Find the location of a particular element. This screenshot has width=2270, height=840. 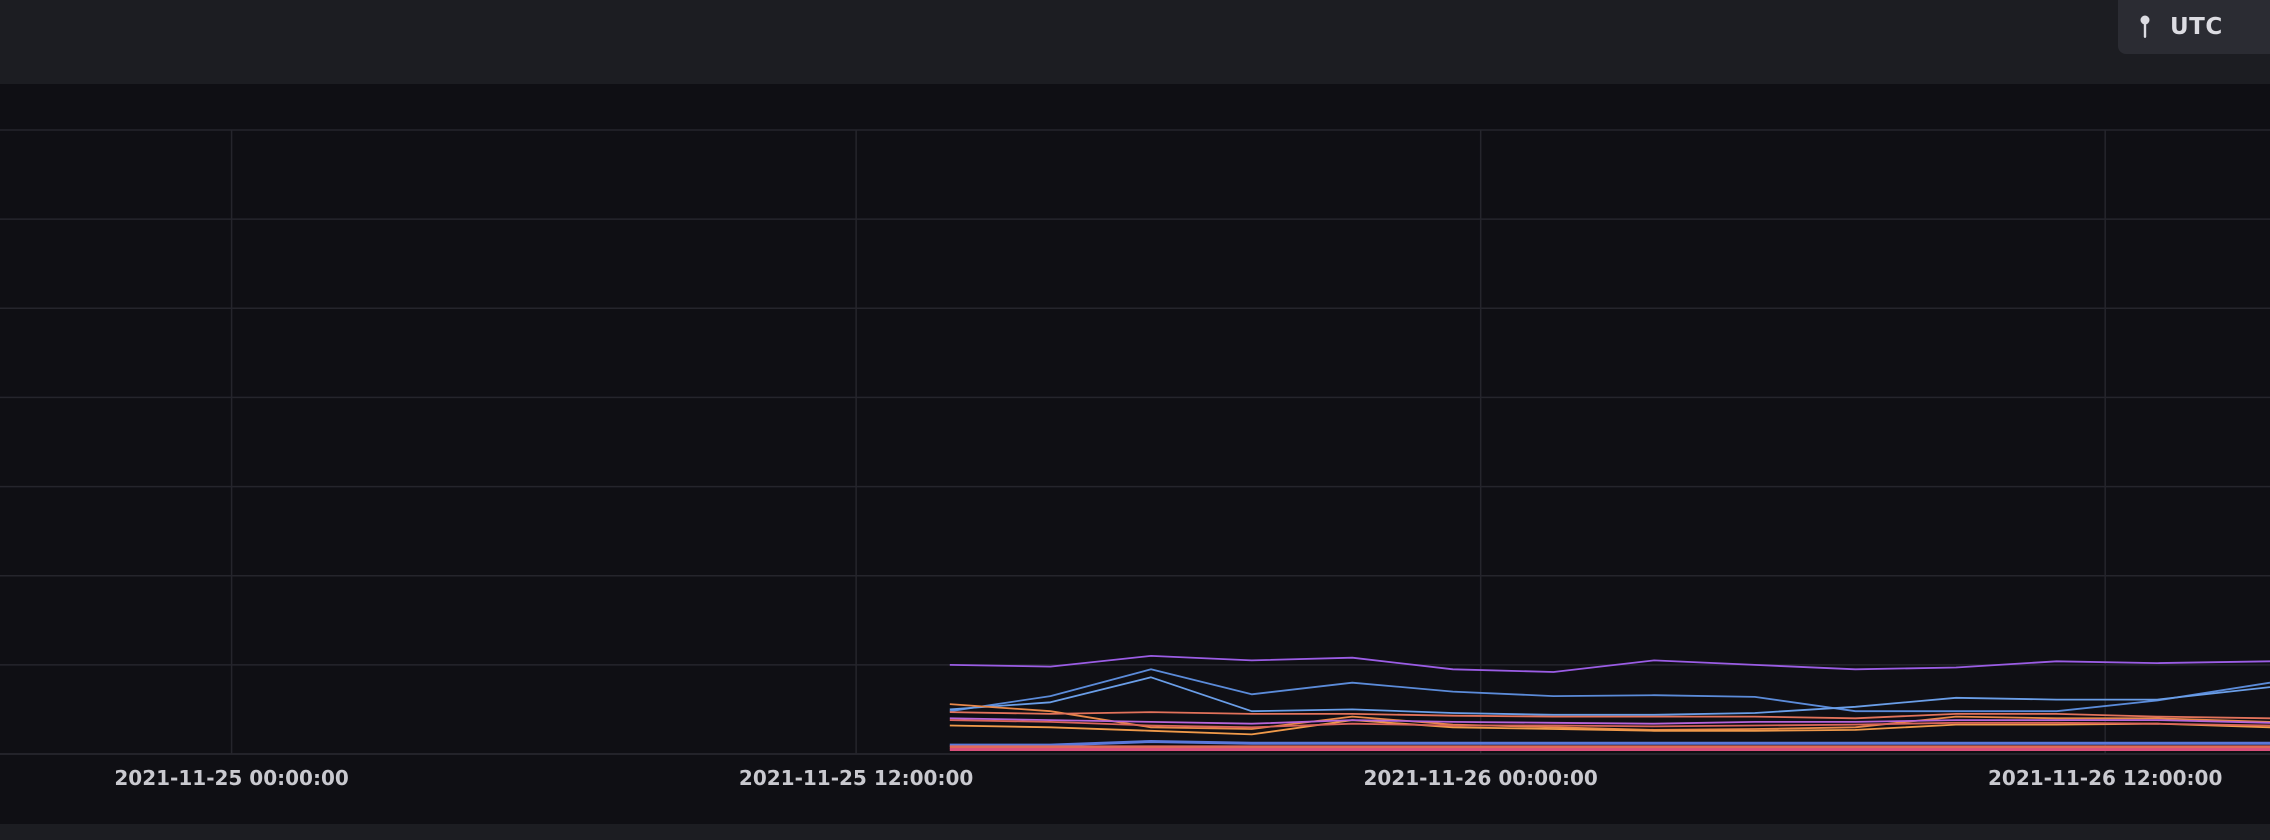

x-tick-label: 2021-11-26 00:00:00 is located at coordinates (1480, 778).